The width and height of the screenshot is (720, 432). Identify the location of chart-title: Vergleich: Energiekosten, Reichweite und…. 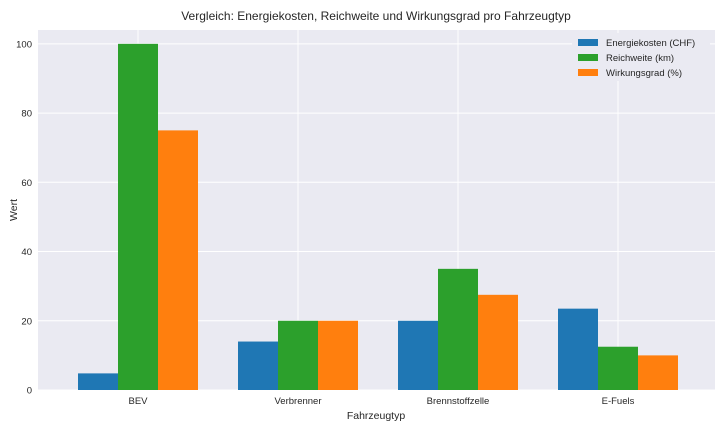
(376, 16).